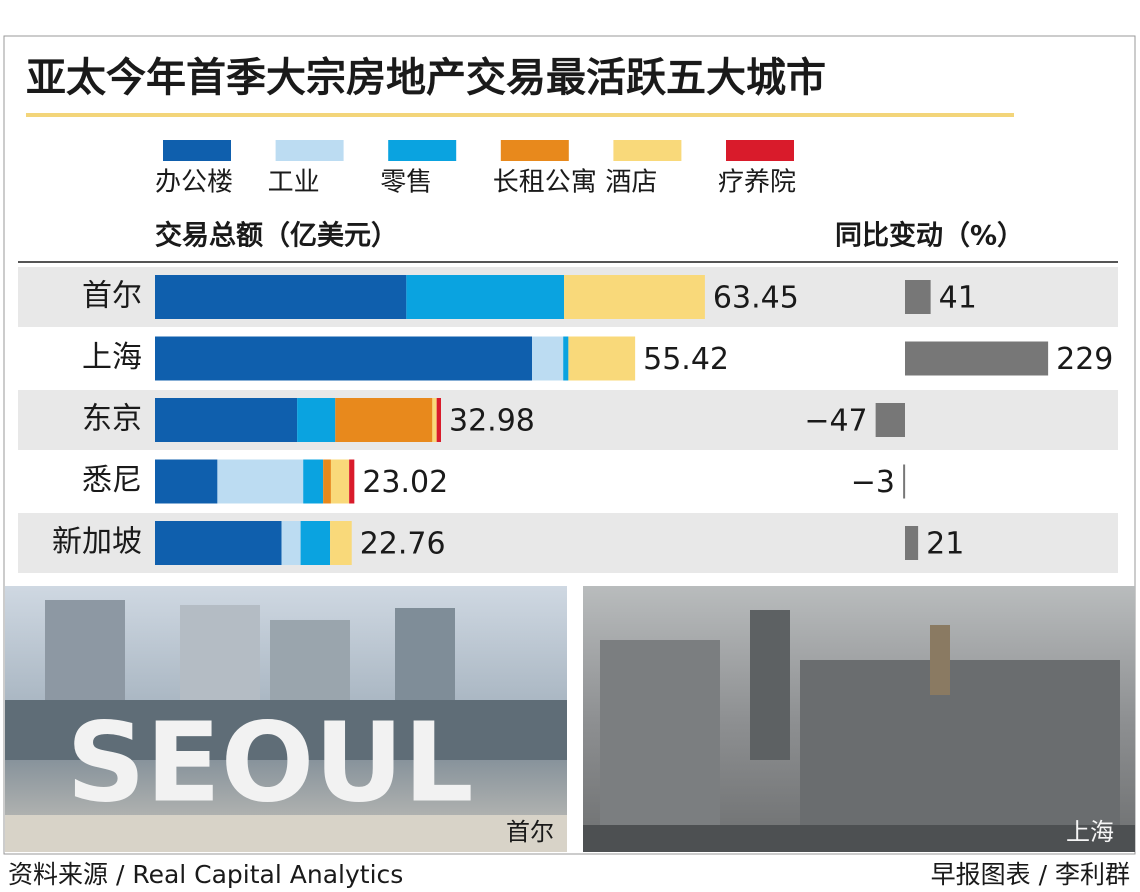  I want to click on category-label: 首尔, so click(112, 296).